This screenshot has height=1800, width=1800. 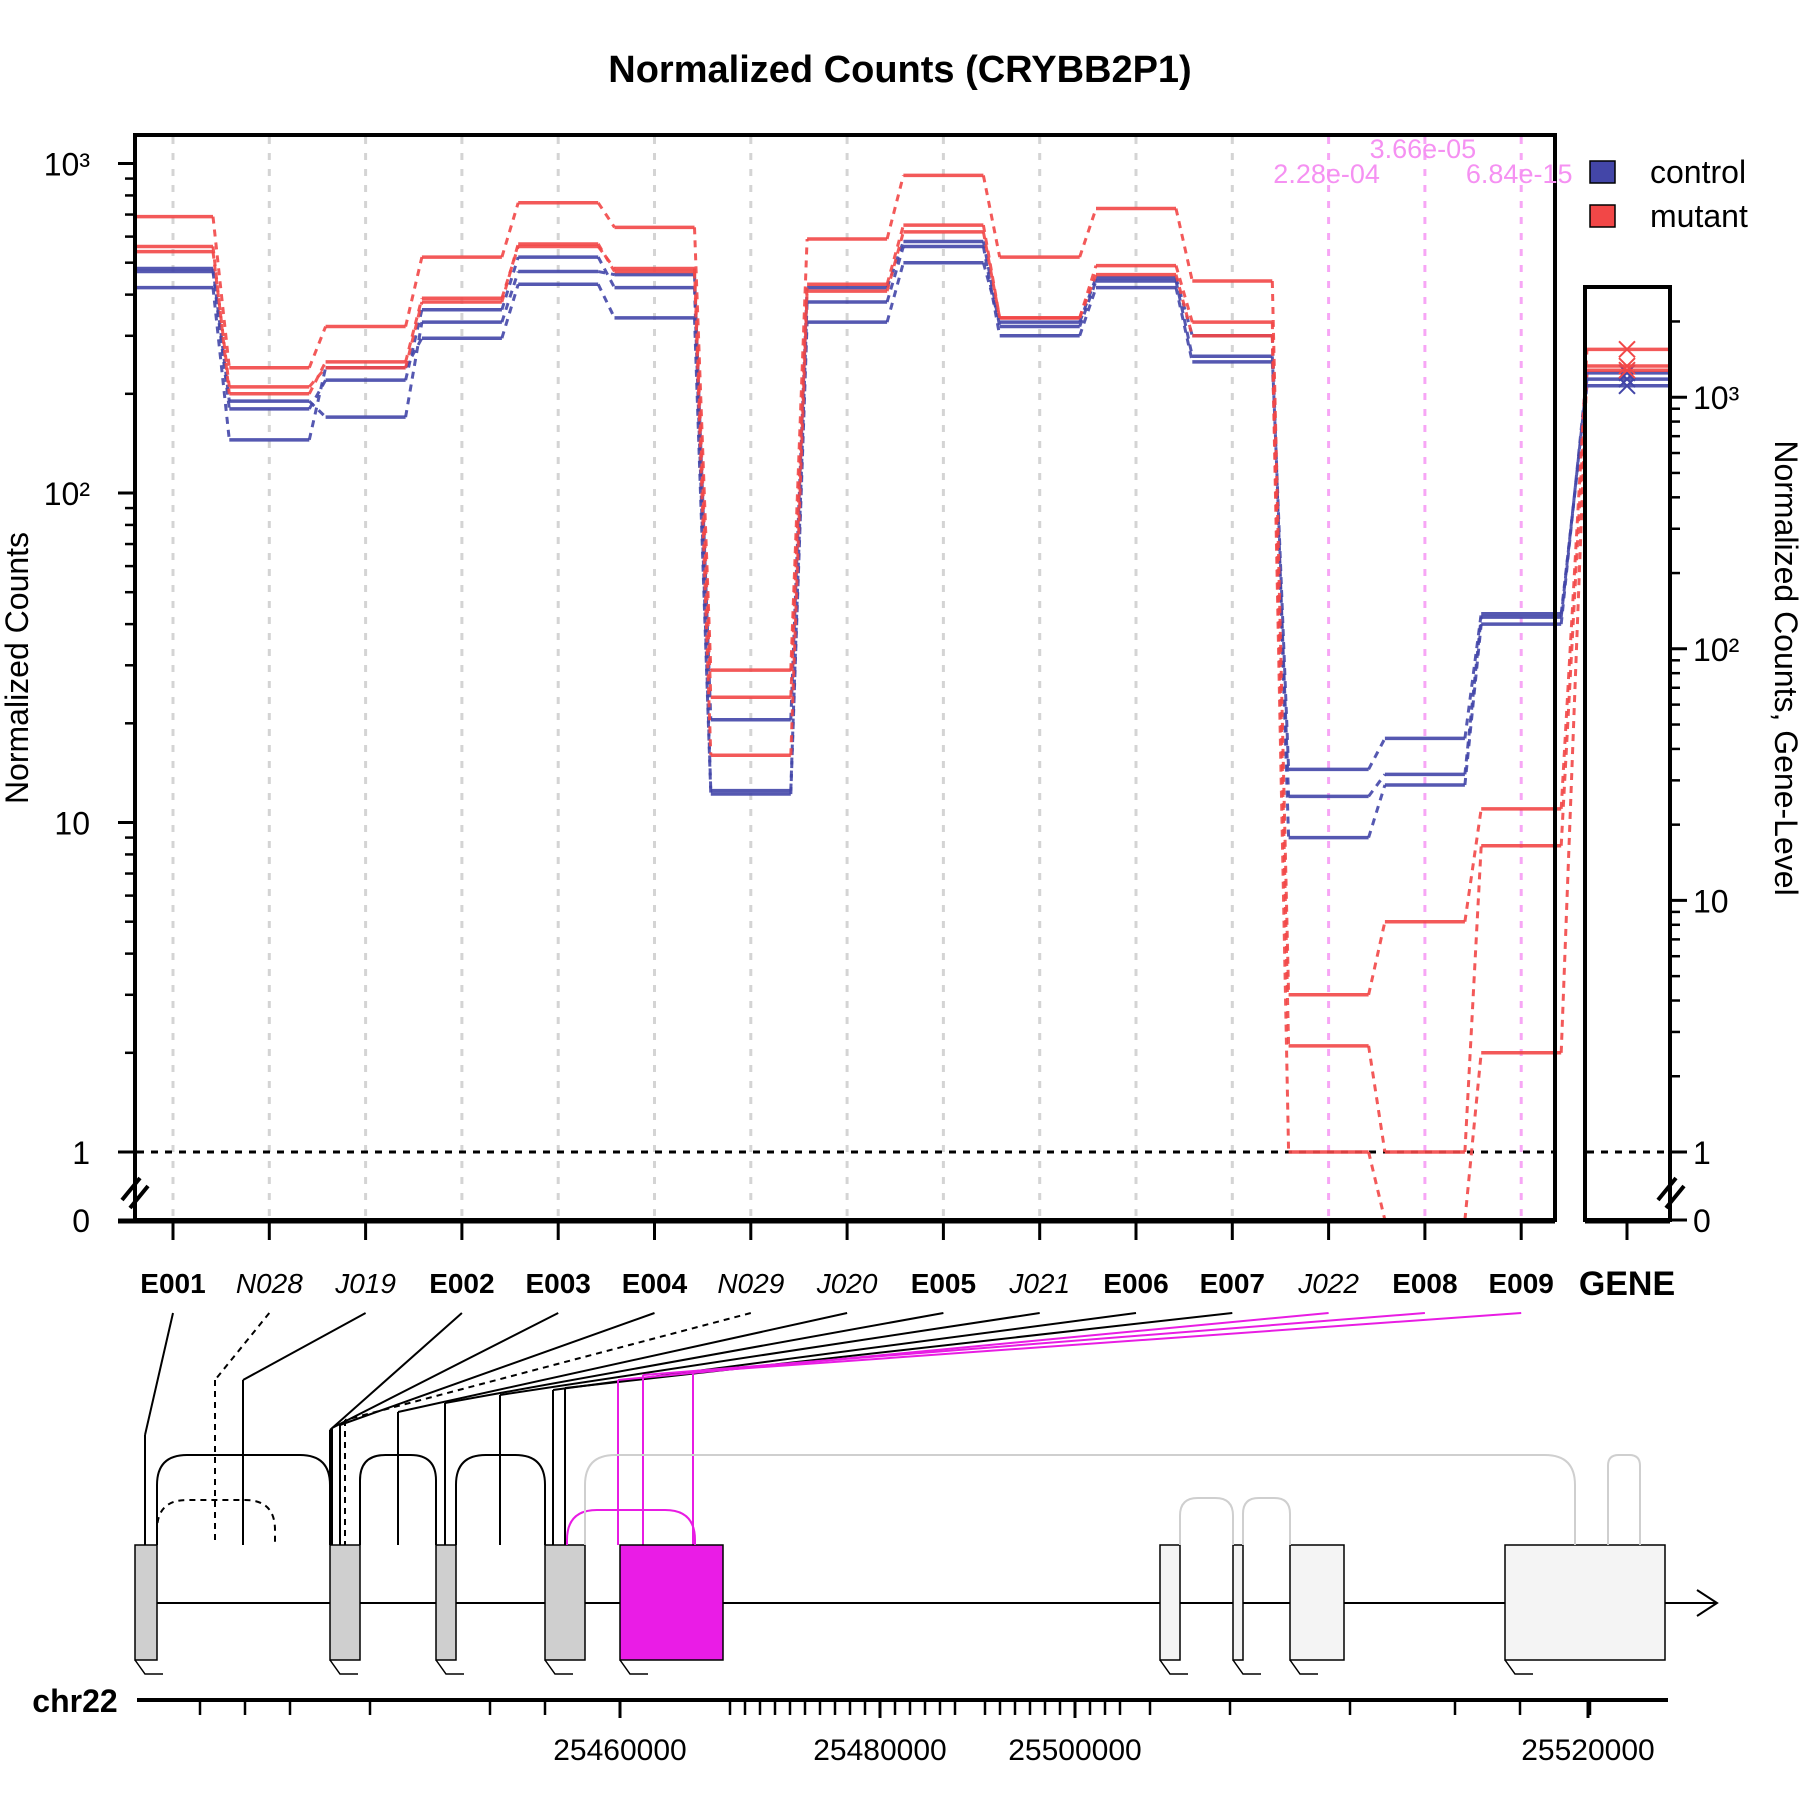 I want to click on x-tick-label-N029: N029, so click(x=750, y=1283).